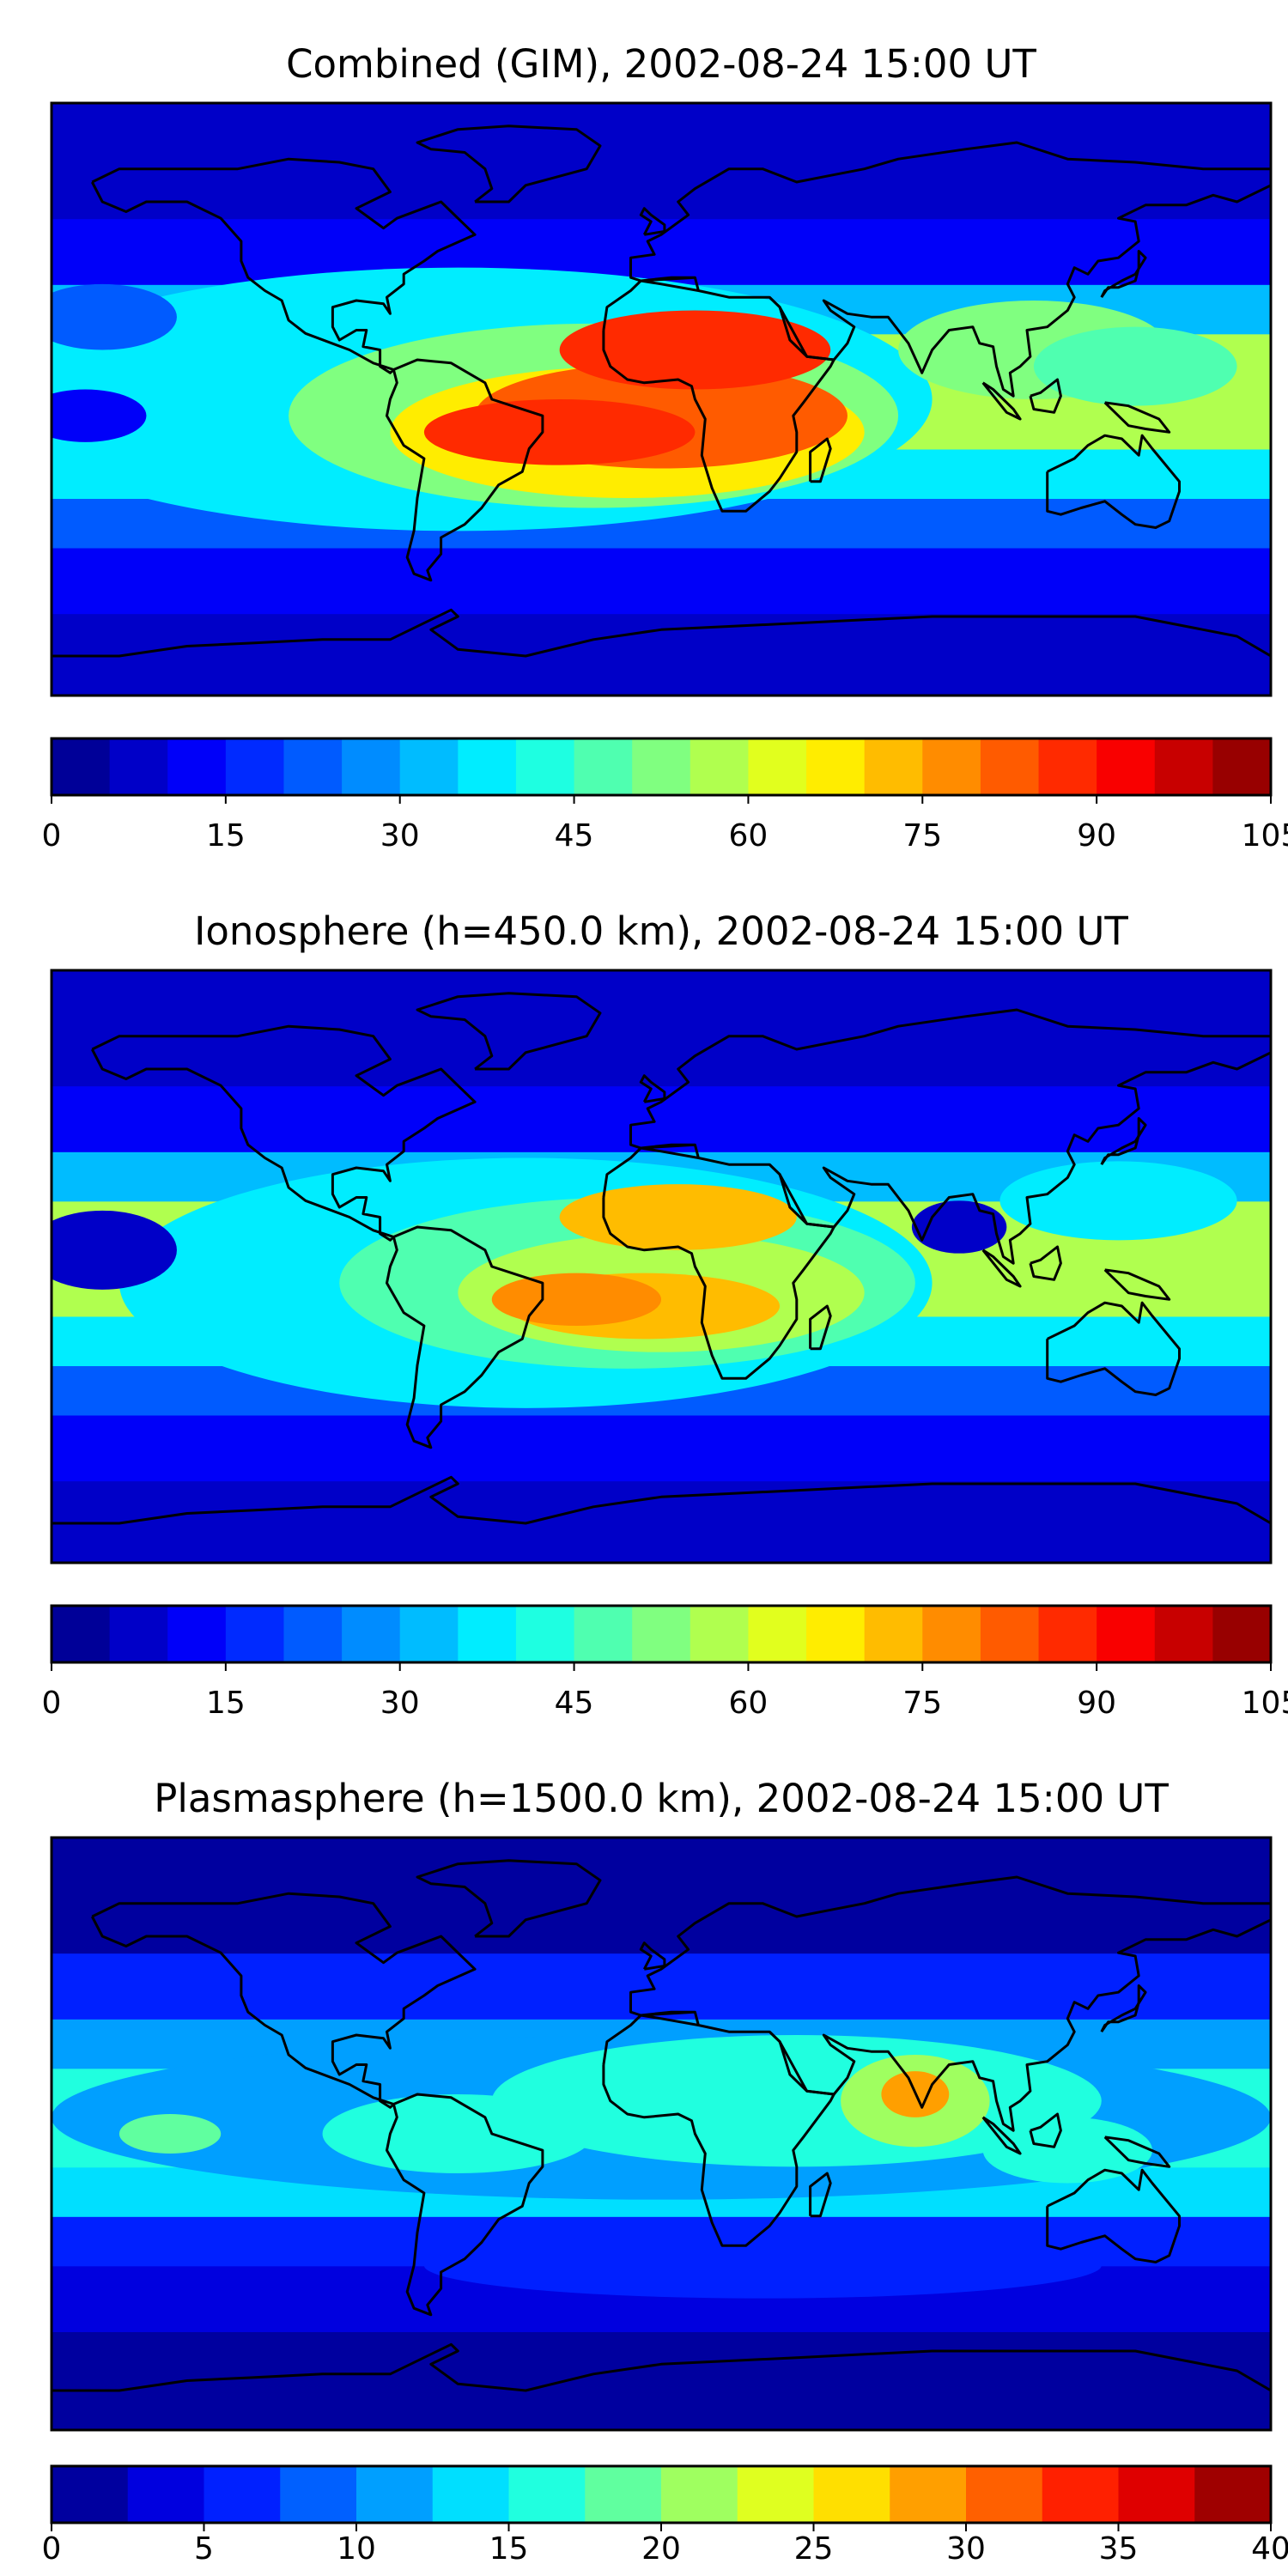 This screenshot has height=2576, width=1288. Describe the element at coordinates (661, 2549) in the screenshot. I see `colorbar-tick-label: 20` at that location.